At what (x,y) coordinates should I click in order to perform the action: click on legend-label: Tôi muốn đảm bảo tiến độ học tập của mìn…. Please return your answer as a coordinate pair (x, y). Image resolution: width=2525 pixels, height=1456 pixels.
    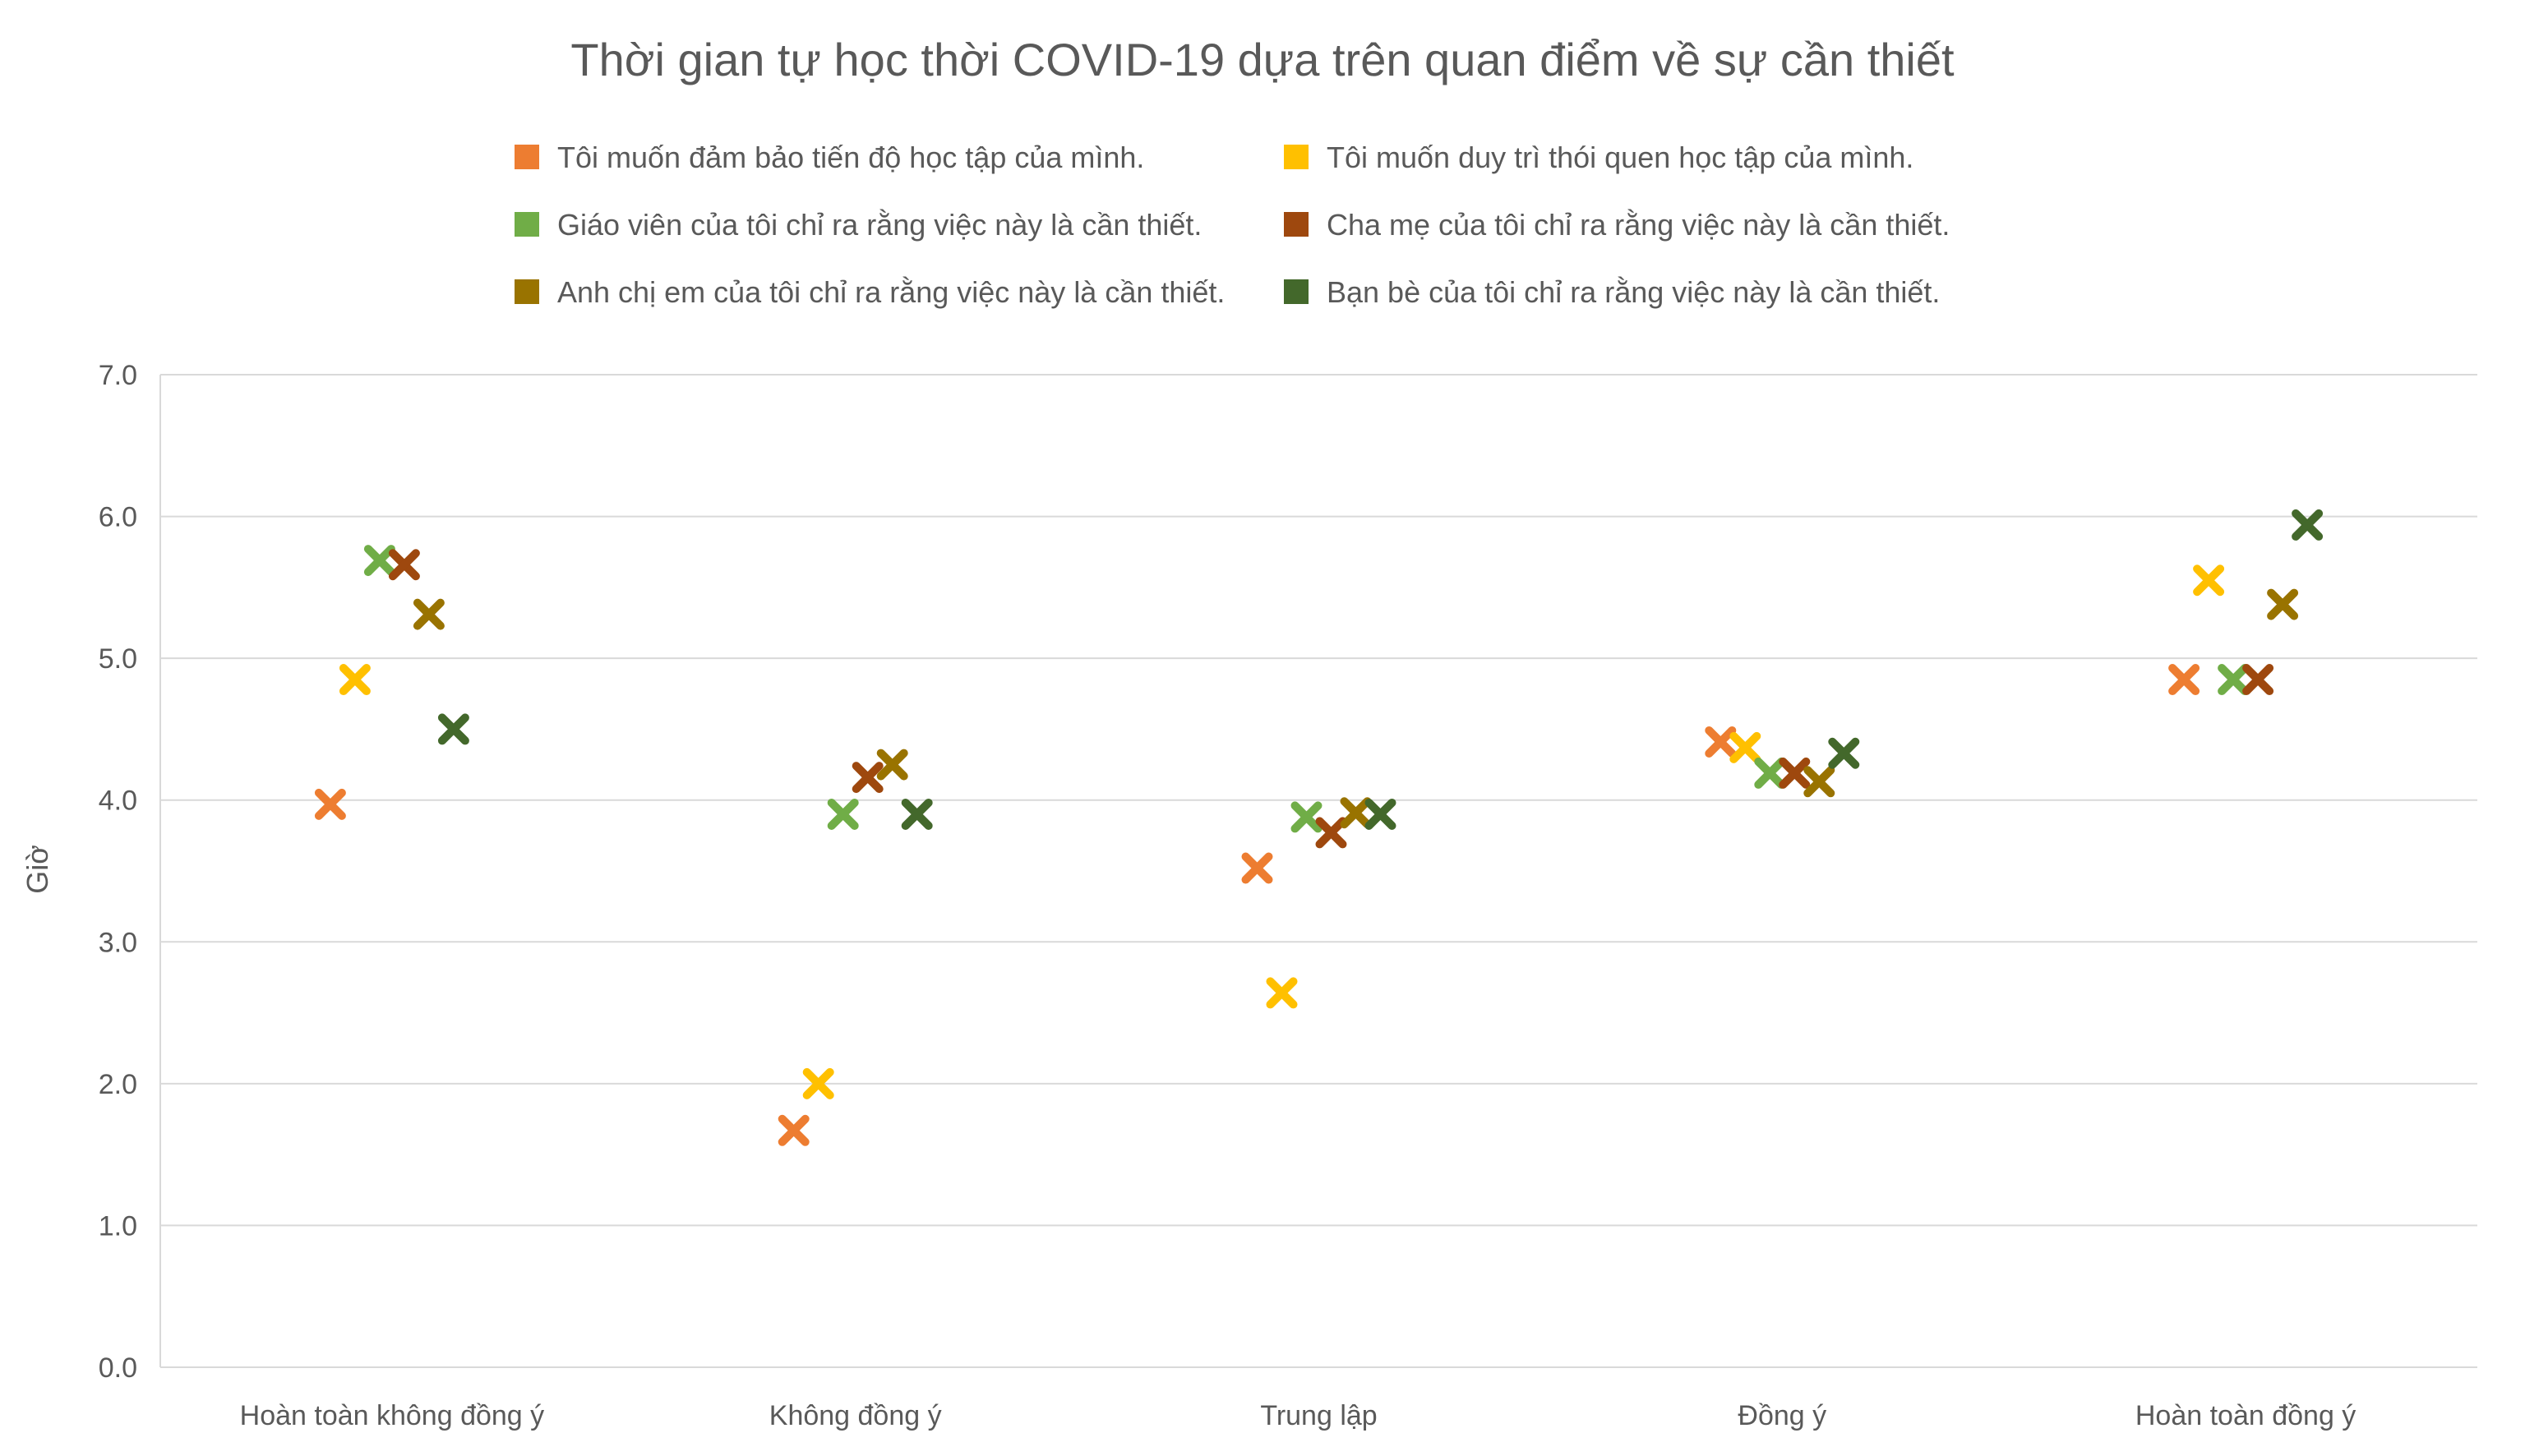
    Looking at the image, I should click on (850, 157).